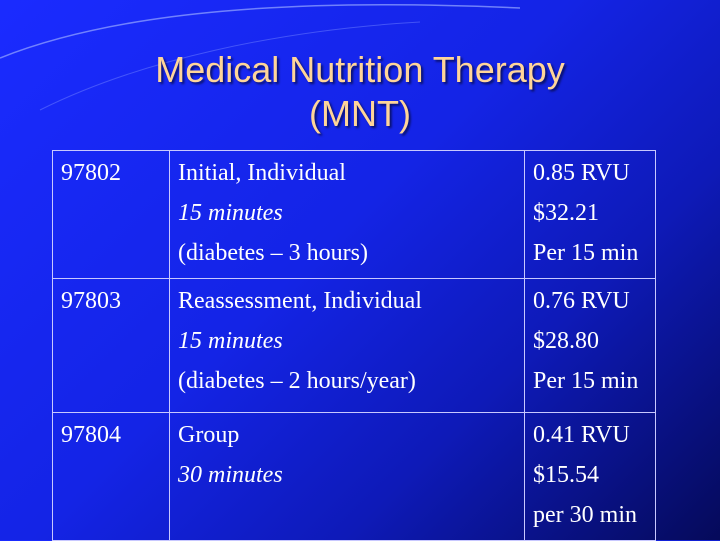 Image resolution: width=720 pixels, height=541 pixels. What do you see at coordinates (273, 253) in the screenshot?
I see `service-note: (diabetes – 3 hours)` at bounding box center [273, 253].